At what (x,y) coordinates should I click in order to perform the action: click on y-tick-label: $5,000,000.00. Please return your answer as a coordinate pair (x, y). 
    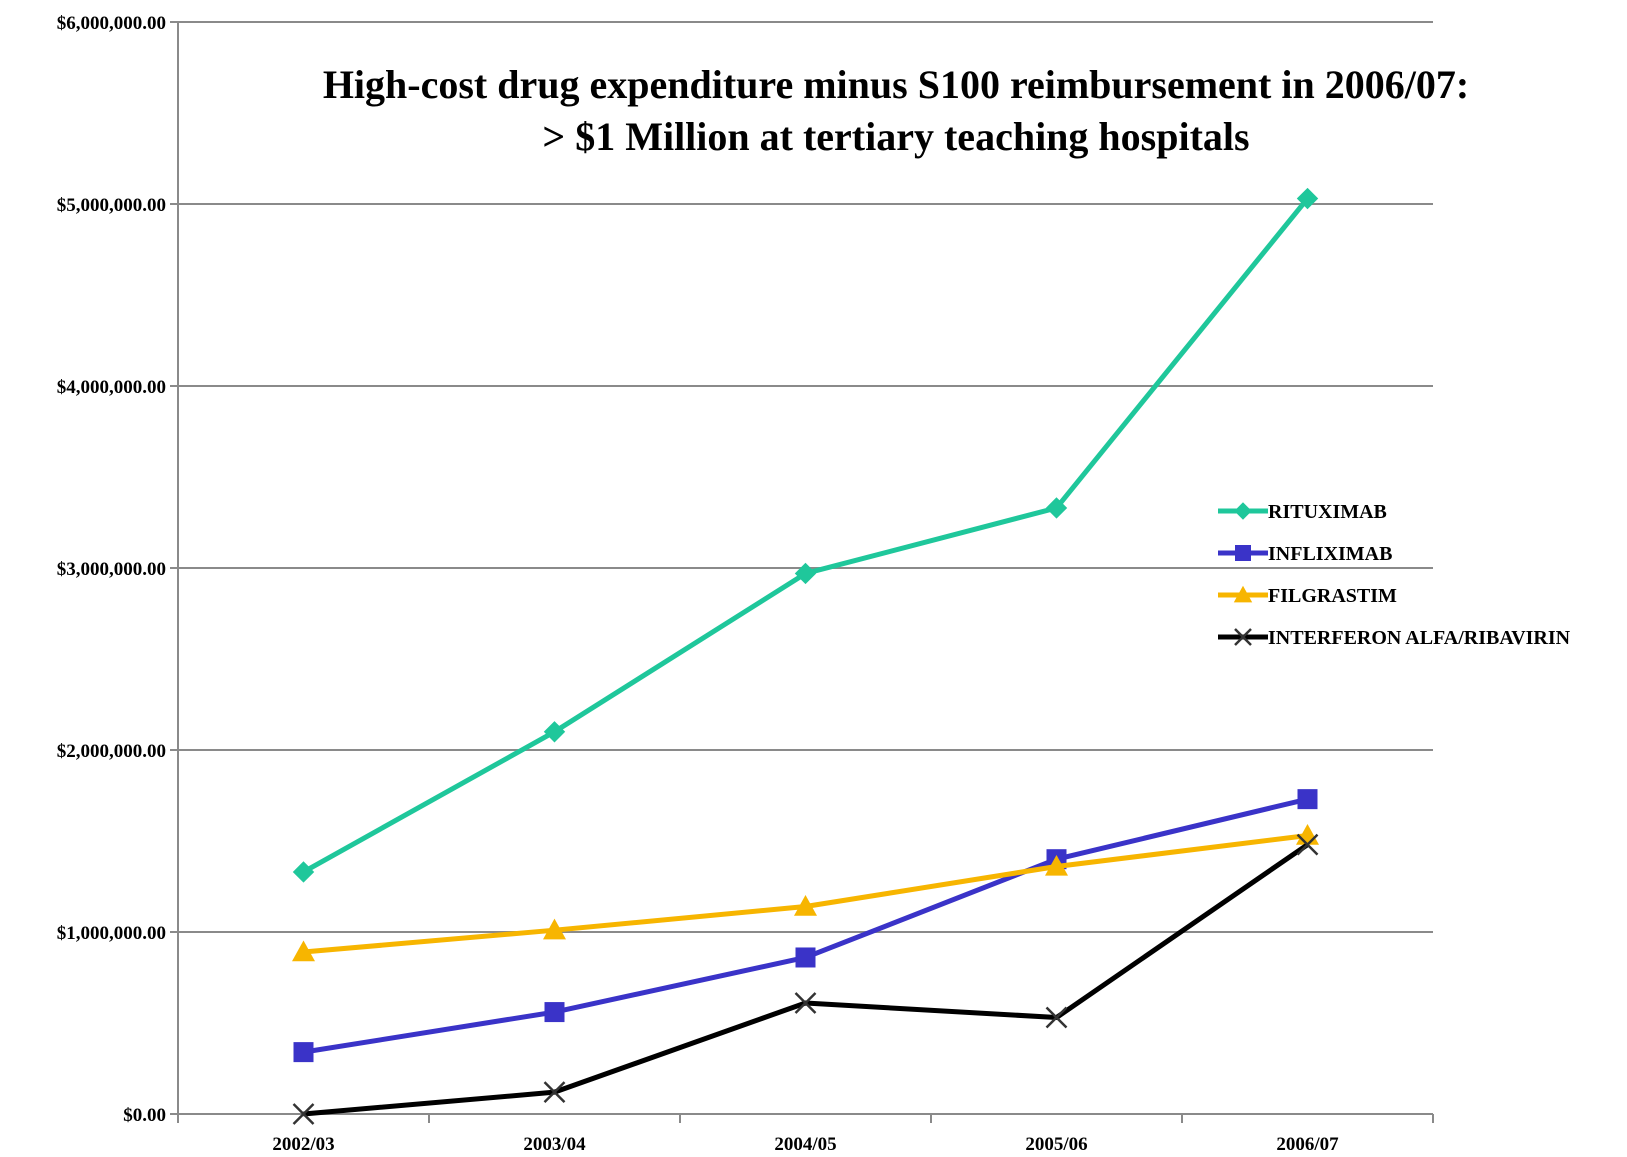
    Looking at the image, I should click on (111, 205).